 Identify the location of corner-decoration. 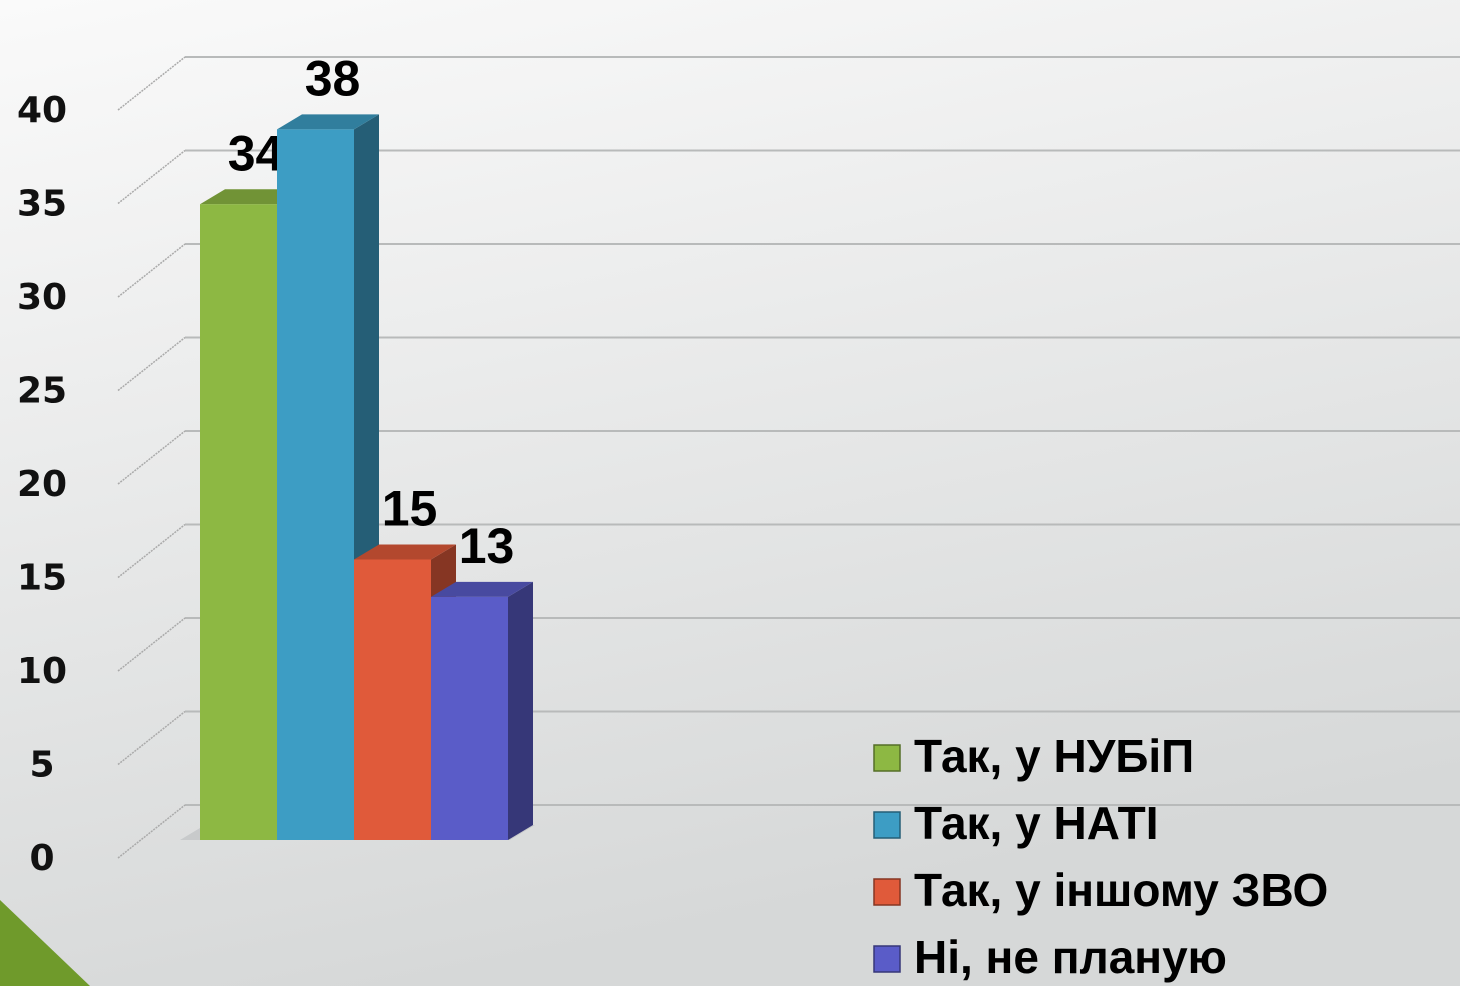
(45, 943).